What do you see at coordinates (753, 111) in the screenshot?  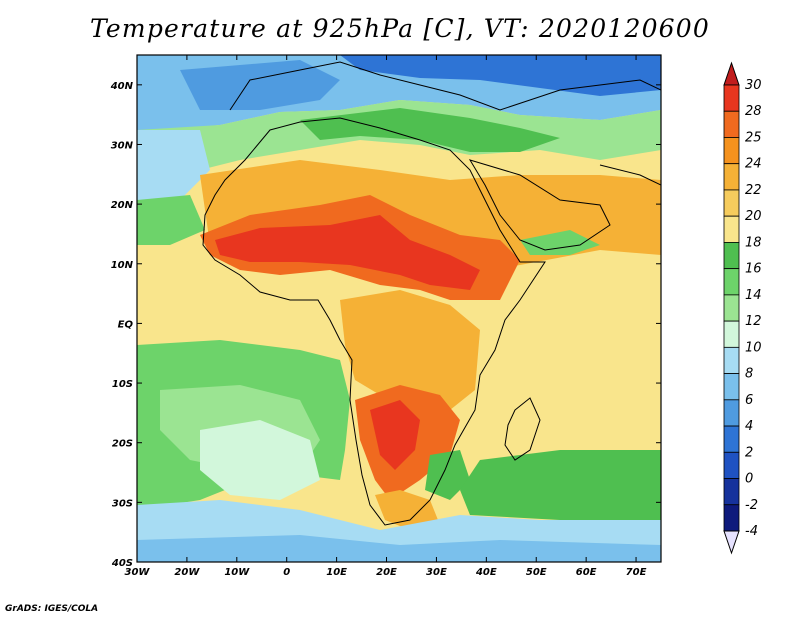 I see `colorbar-label: 28` at bounding box center [753, 111].